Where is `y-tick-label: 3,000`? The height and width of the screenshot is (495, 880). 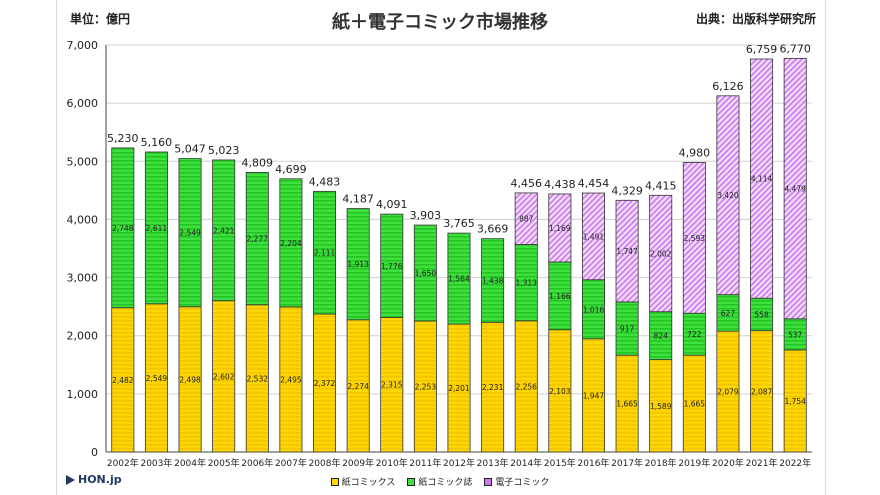 y-tick-label: 3,000 is located at coordinates (83, 278).